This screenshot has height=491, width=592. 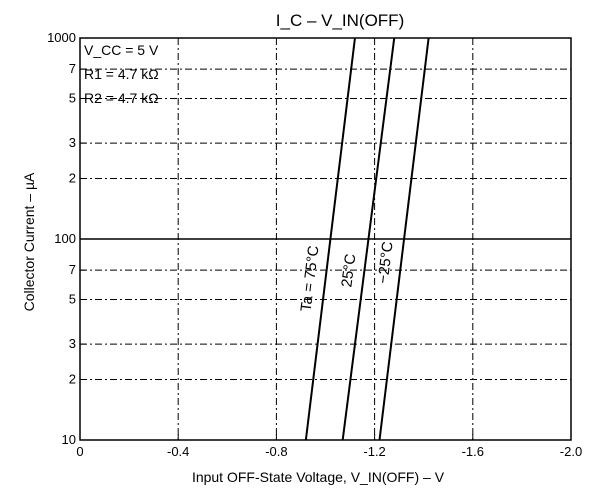 What do you see at coordinates (374, 451) in the screenshot?
I see `x-tick-label: -1.2` at bounding box center [374, 451].